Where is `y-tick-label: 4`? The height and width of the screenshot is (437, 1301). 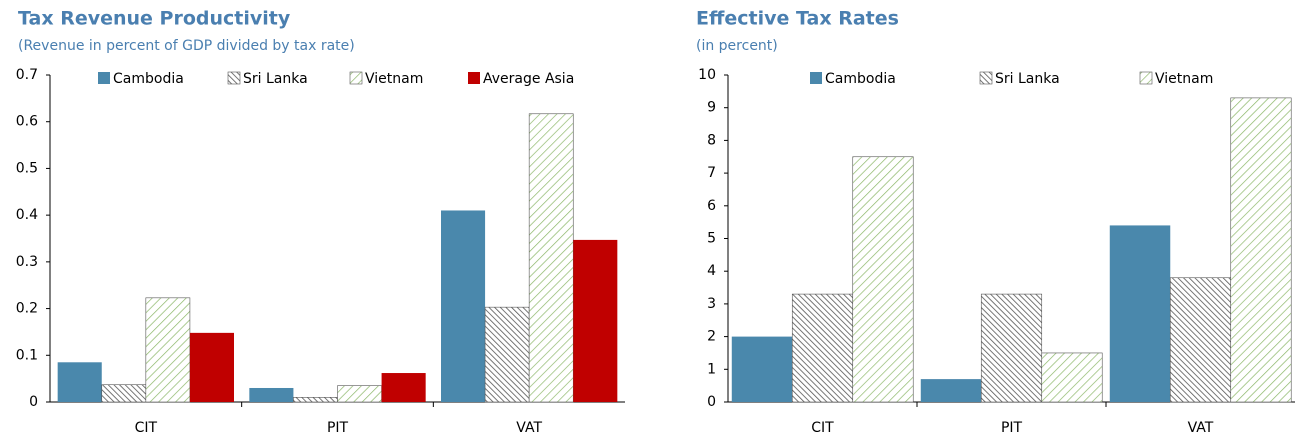
y-tick-label: 4 is located at coordinates (711, 271).